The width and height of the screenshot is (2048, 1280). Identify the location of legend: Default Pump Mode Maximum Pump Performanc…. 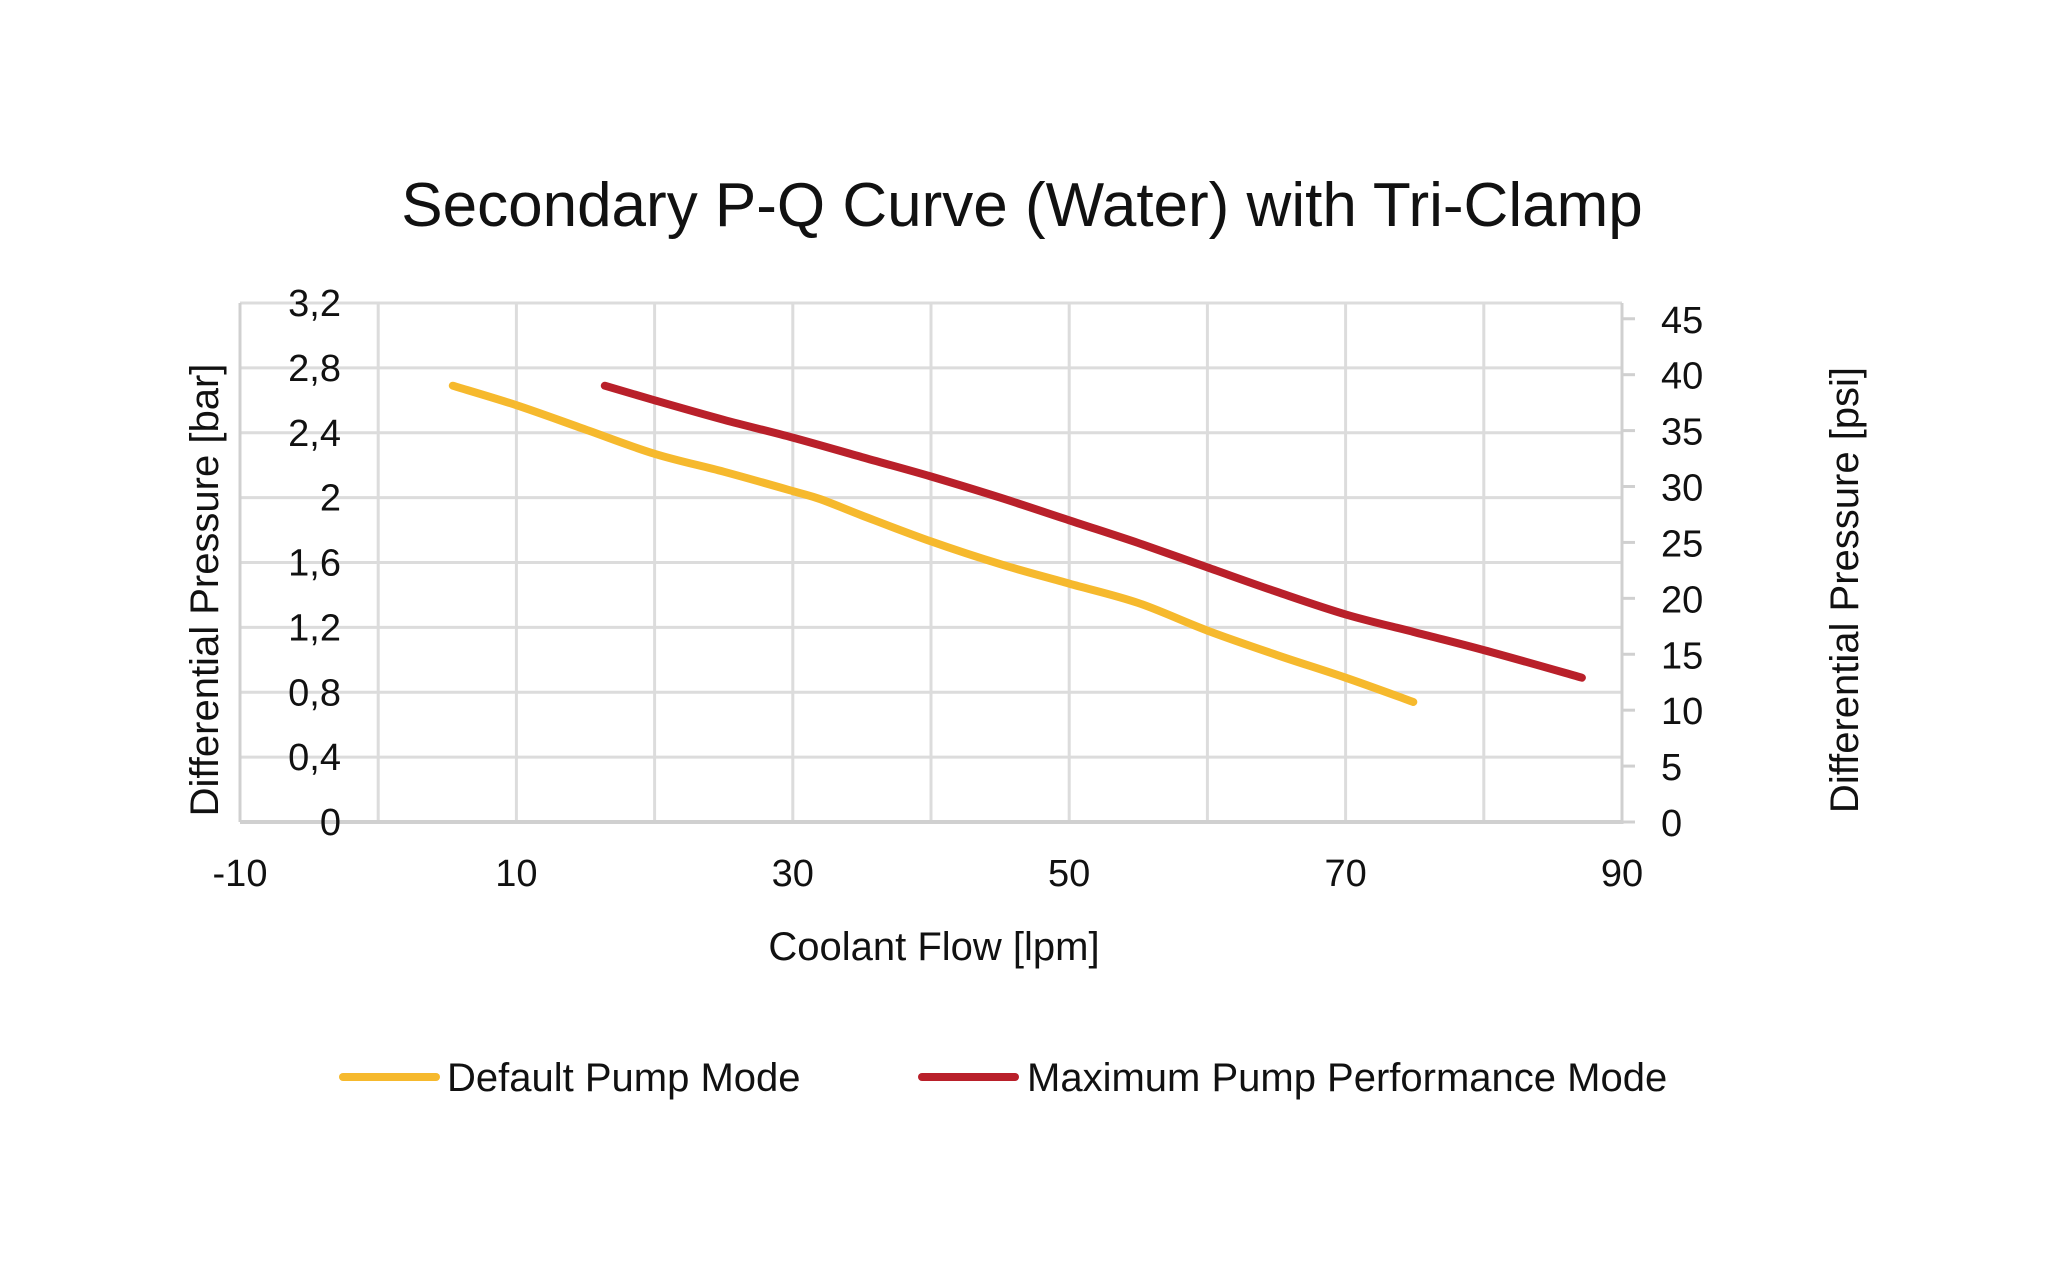
(1003, 1078).